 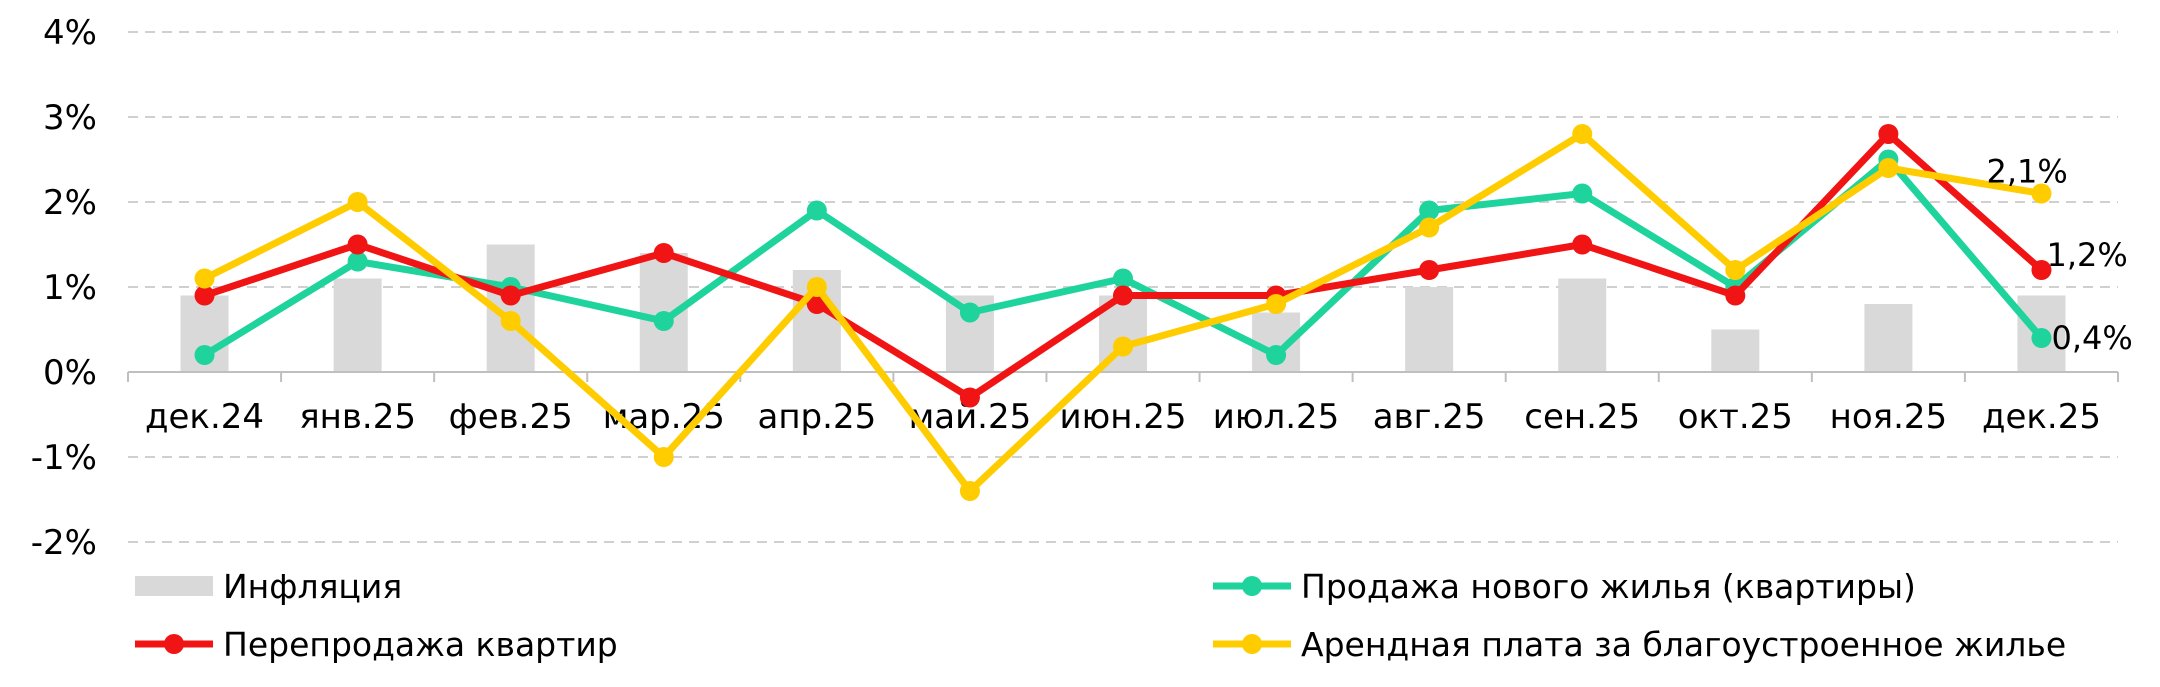 What do you see at coordinates (2091, 338) in the screenshot?
I see `data-label: 0,4%` at bounding box center [2091, 338].